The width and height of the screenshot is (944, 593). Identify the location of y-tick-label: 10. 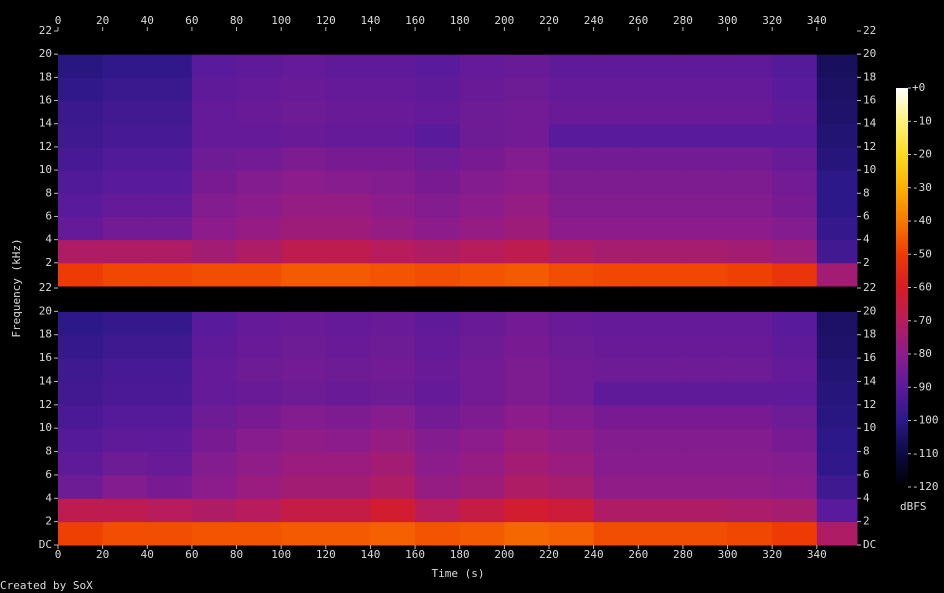
(869, 427).